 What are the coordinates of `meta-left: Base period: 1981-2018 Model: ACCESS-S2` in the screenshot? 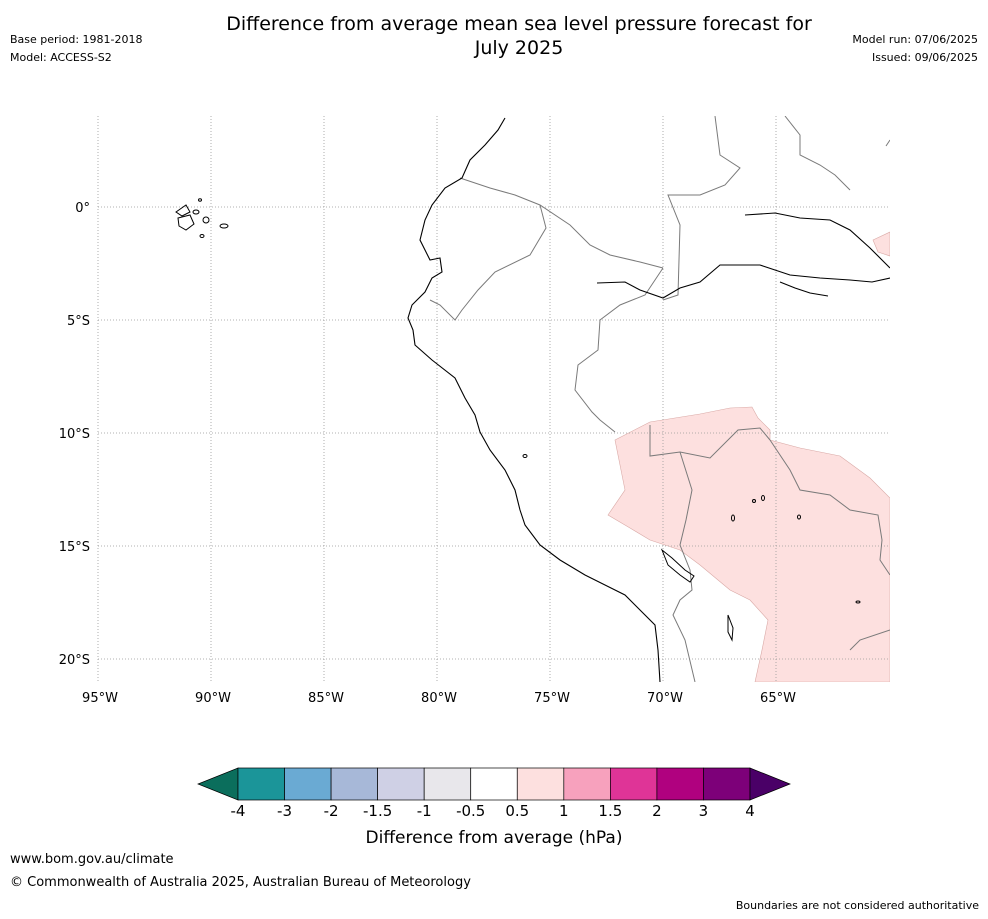 It's located at (76, 49).